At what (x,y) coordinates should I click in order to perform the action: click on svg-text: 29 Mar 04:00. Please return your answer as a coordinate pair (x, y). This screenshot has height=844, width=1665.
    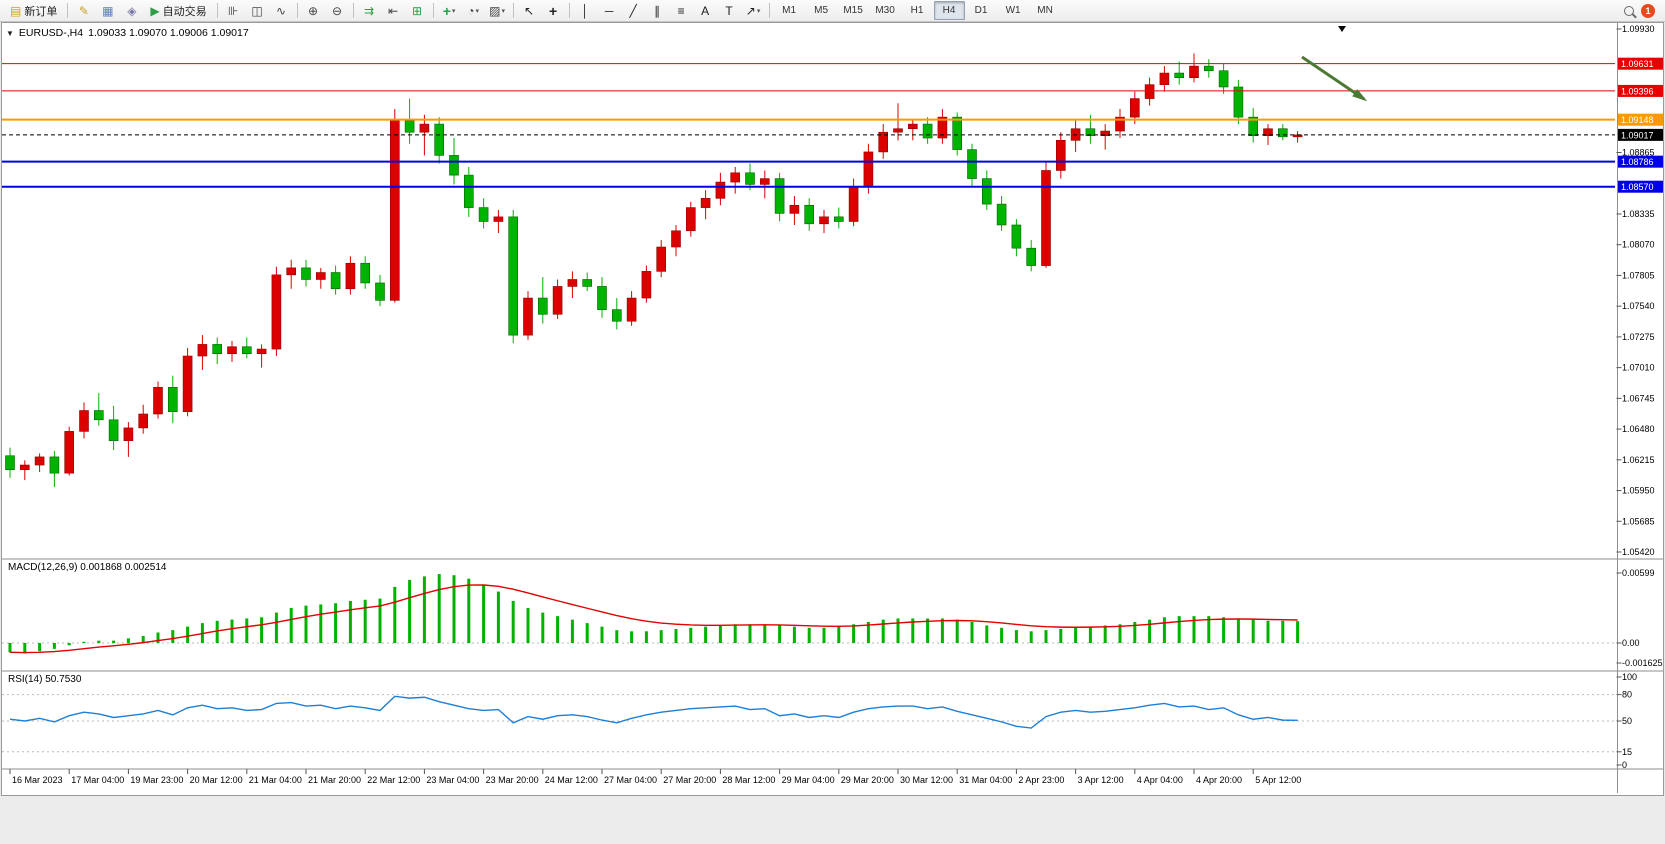
    Looking at the image, I should click on (808, 780).